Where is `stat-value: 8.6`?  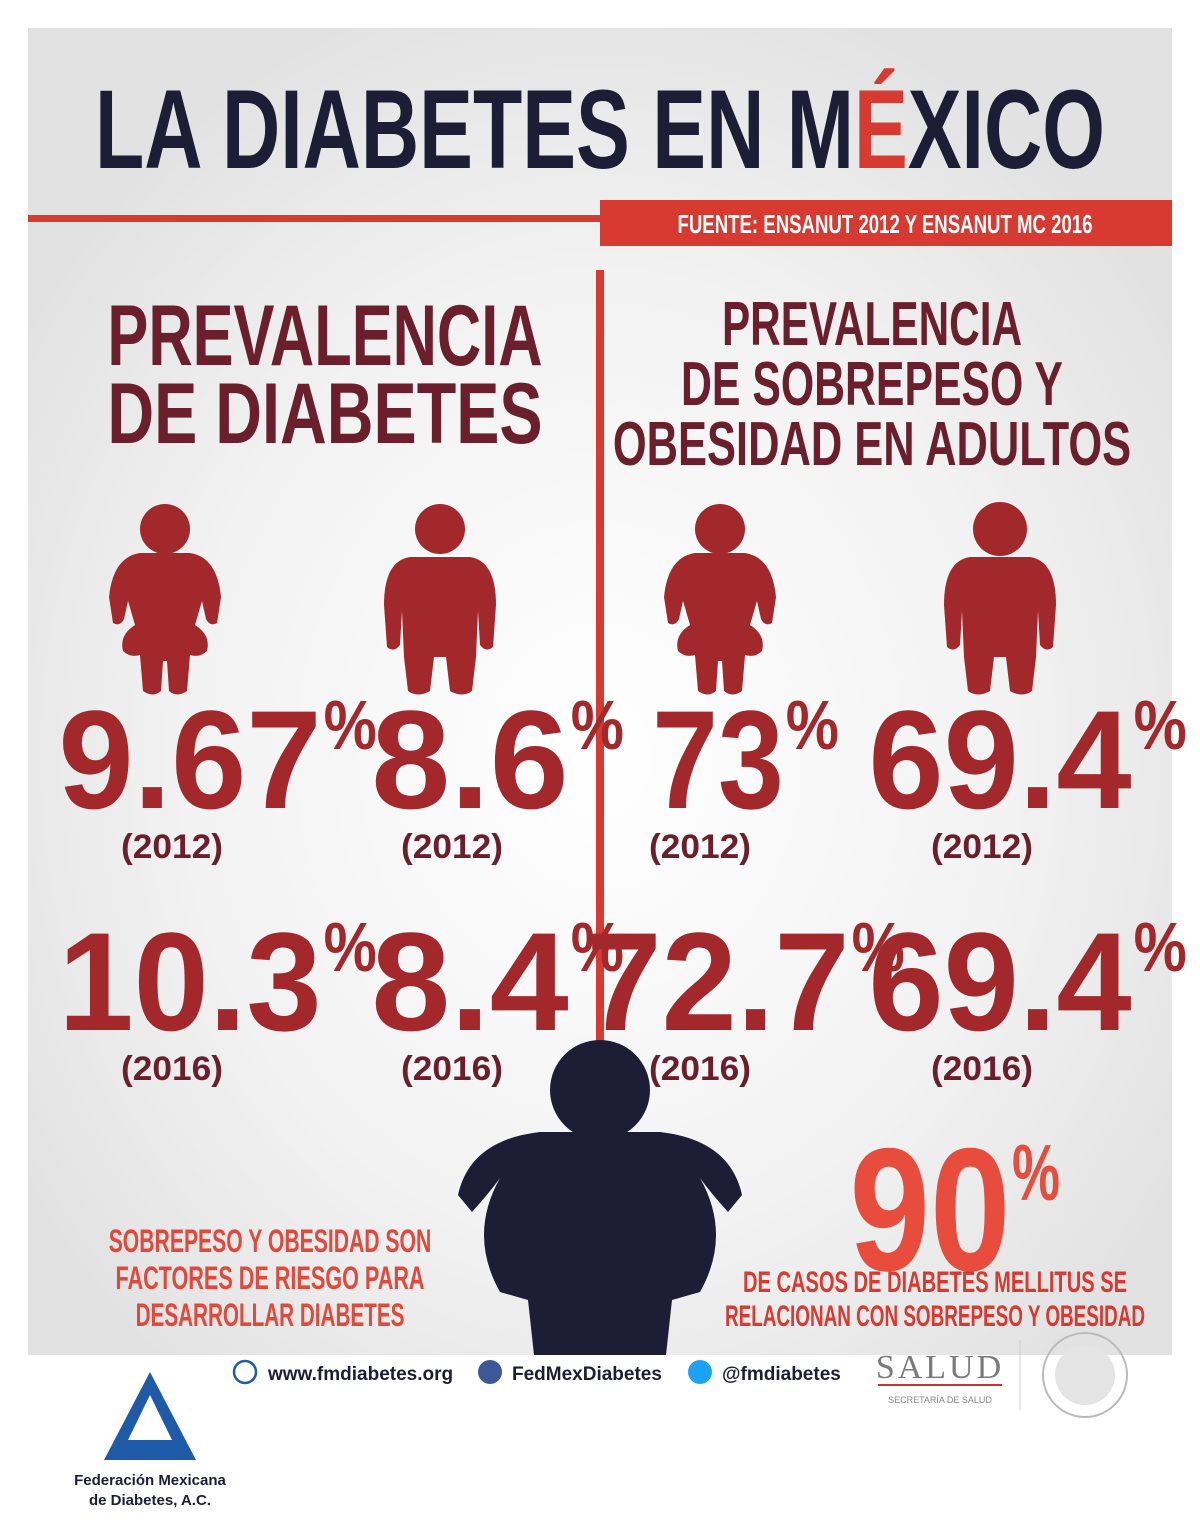
stat-value: 8.6 is located at coordinates (469, 759).